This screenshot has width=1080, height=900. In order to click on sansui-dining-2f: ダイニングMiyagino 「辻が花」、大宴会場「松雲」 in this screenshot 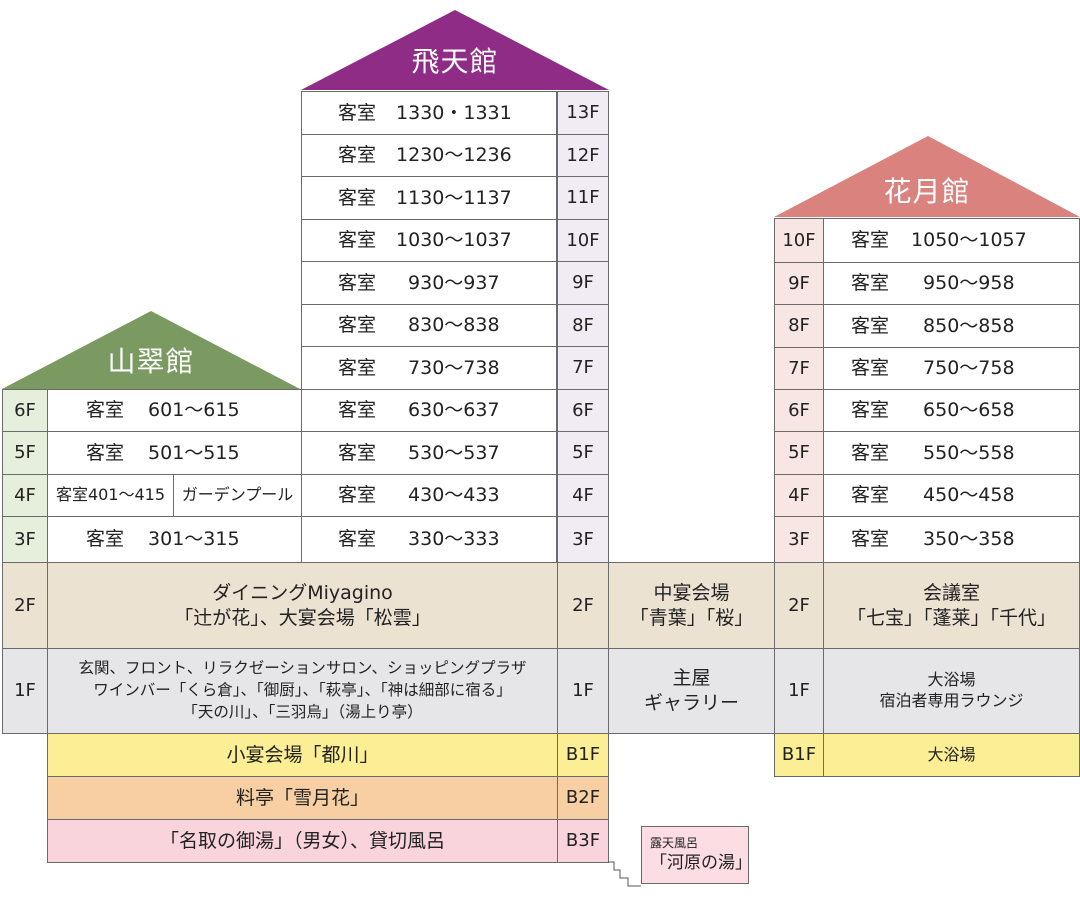, I will do `click(302, 605)`.